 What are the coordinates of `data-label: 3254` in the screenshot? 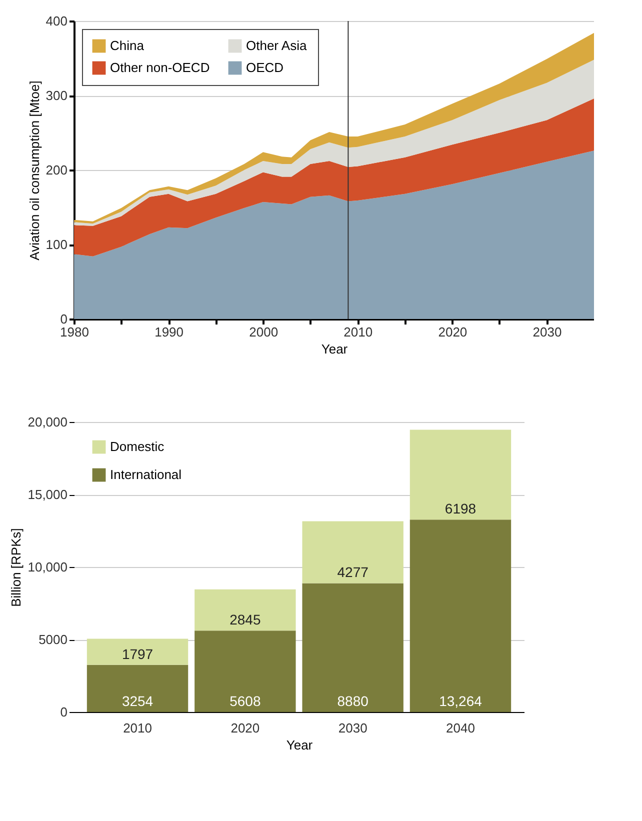 It's located at (138, 701).